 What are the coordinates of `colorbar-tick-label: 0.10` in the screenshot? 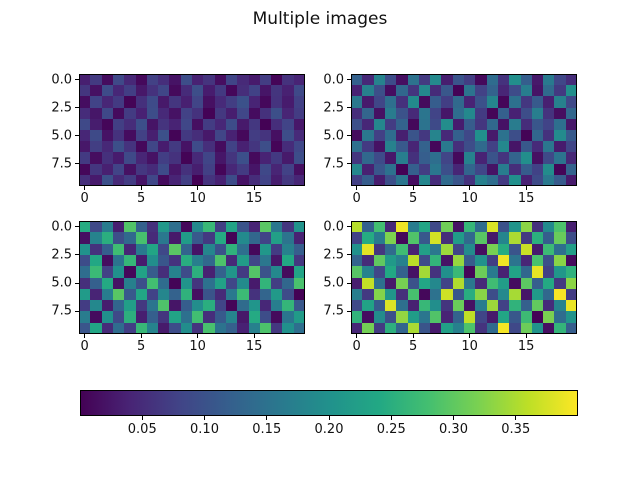 It's located at (204, 429).